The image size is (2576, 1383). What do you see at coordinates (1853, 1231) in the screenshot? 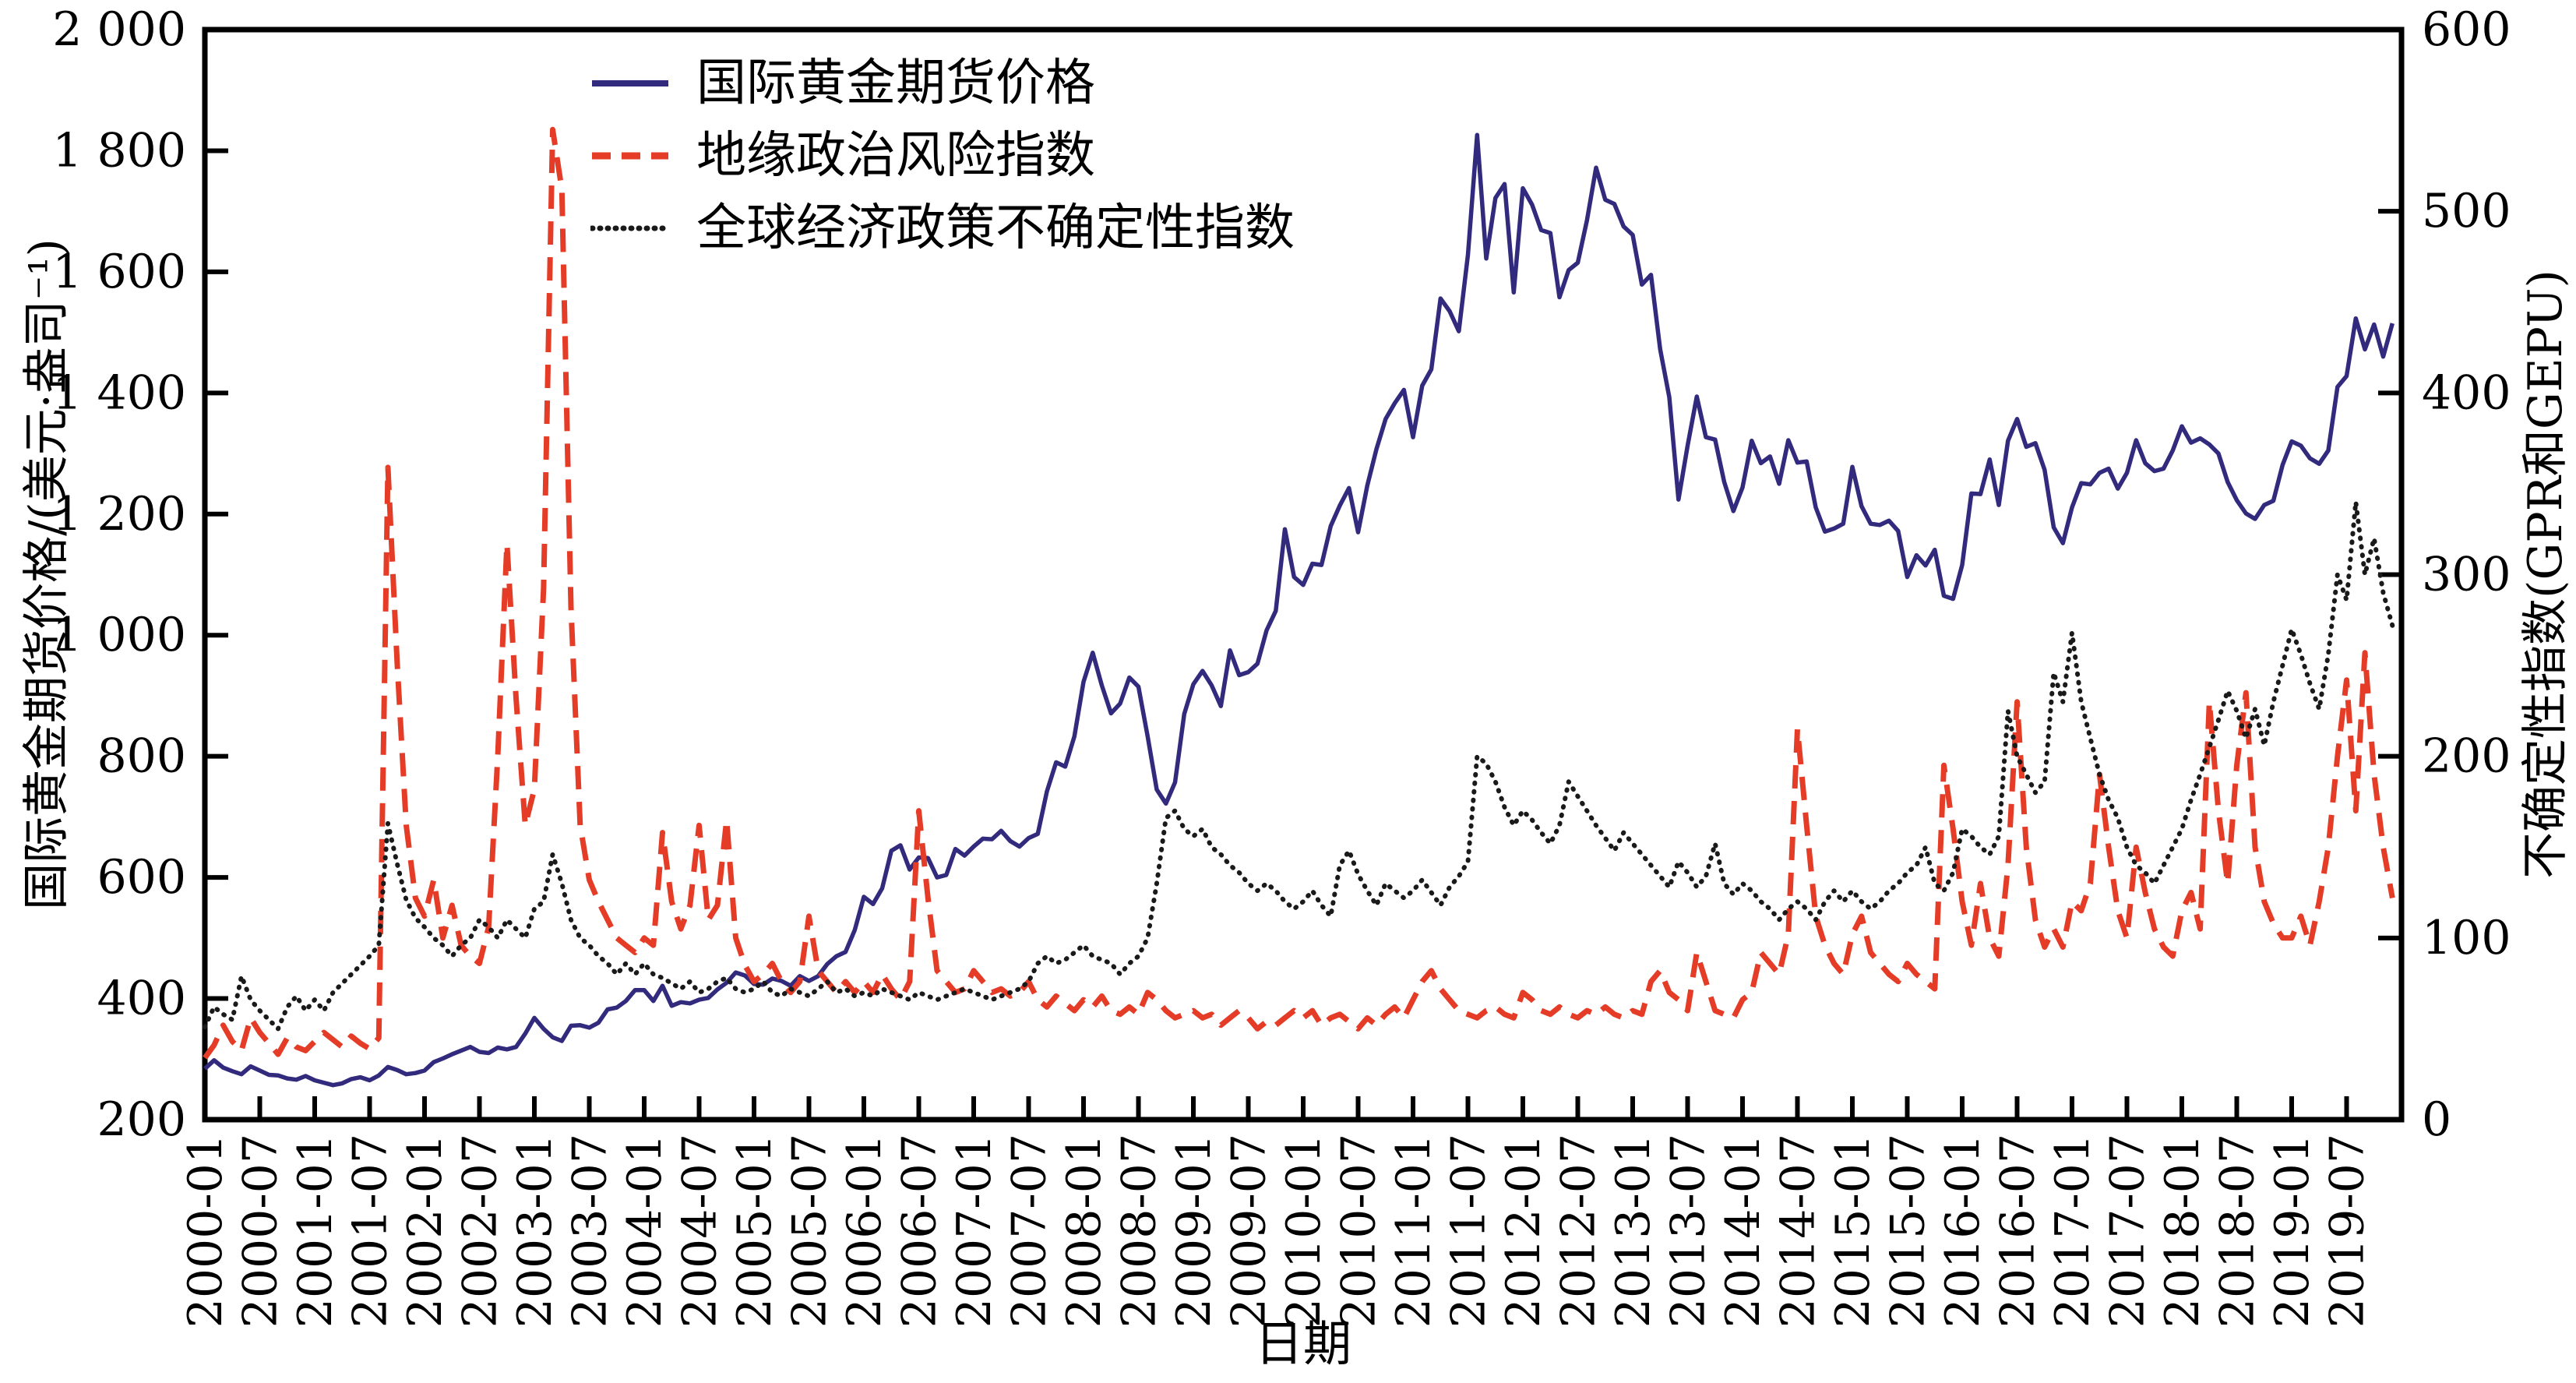
I see `x-tick-label: 2015-01` at bounding box center [1853, 1231].